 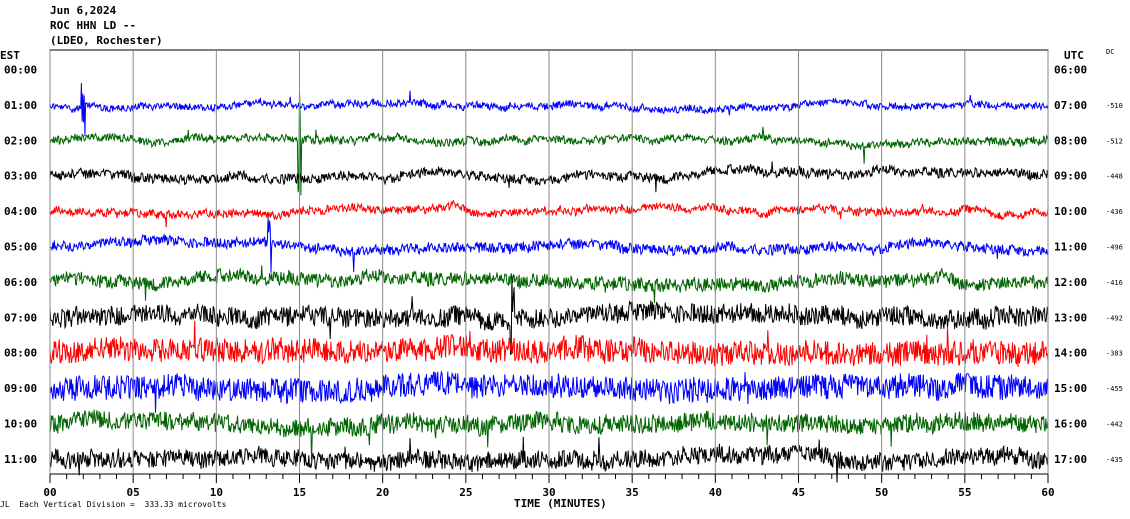 What do you see at coordinates (1070, 353) in the screenshot?
I see `utc-label-8: 14:00` at bounding box center [1070, 353].